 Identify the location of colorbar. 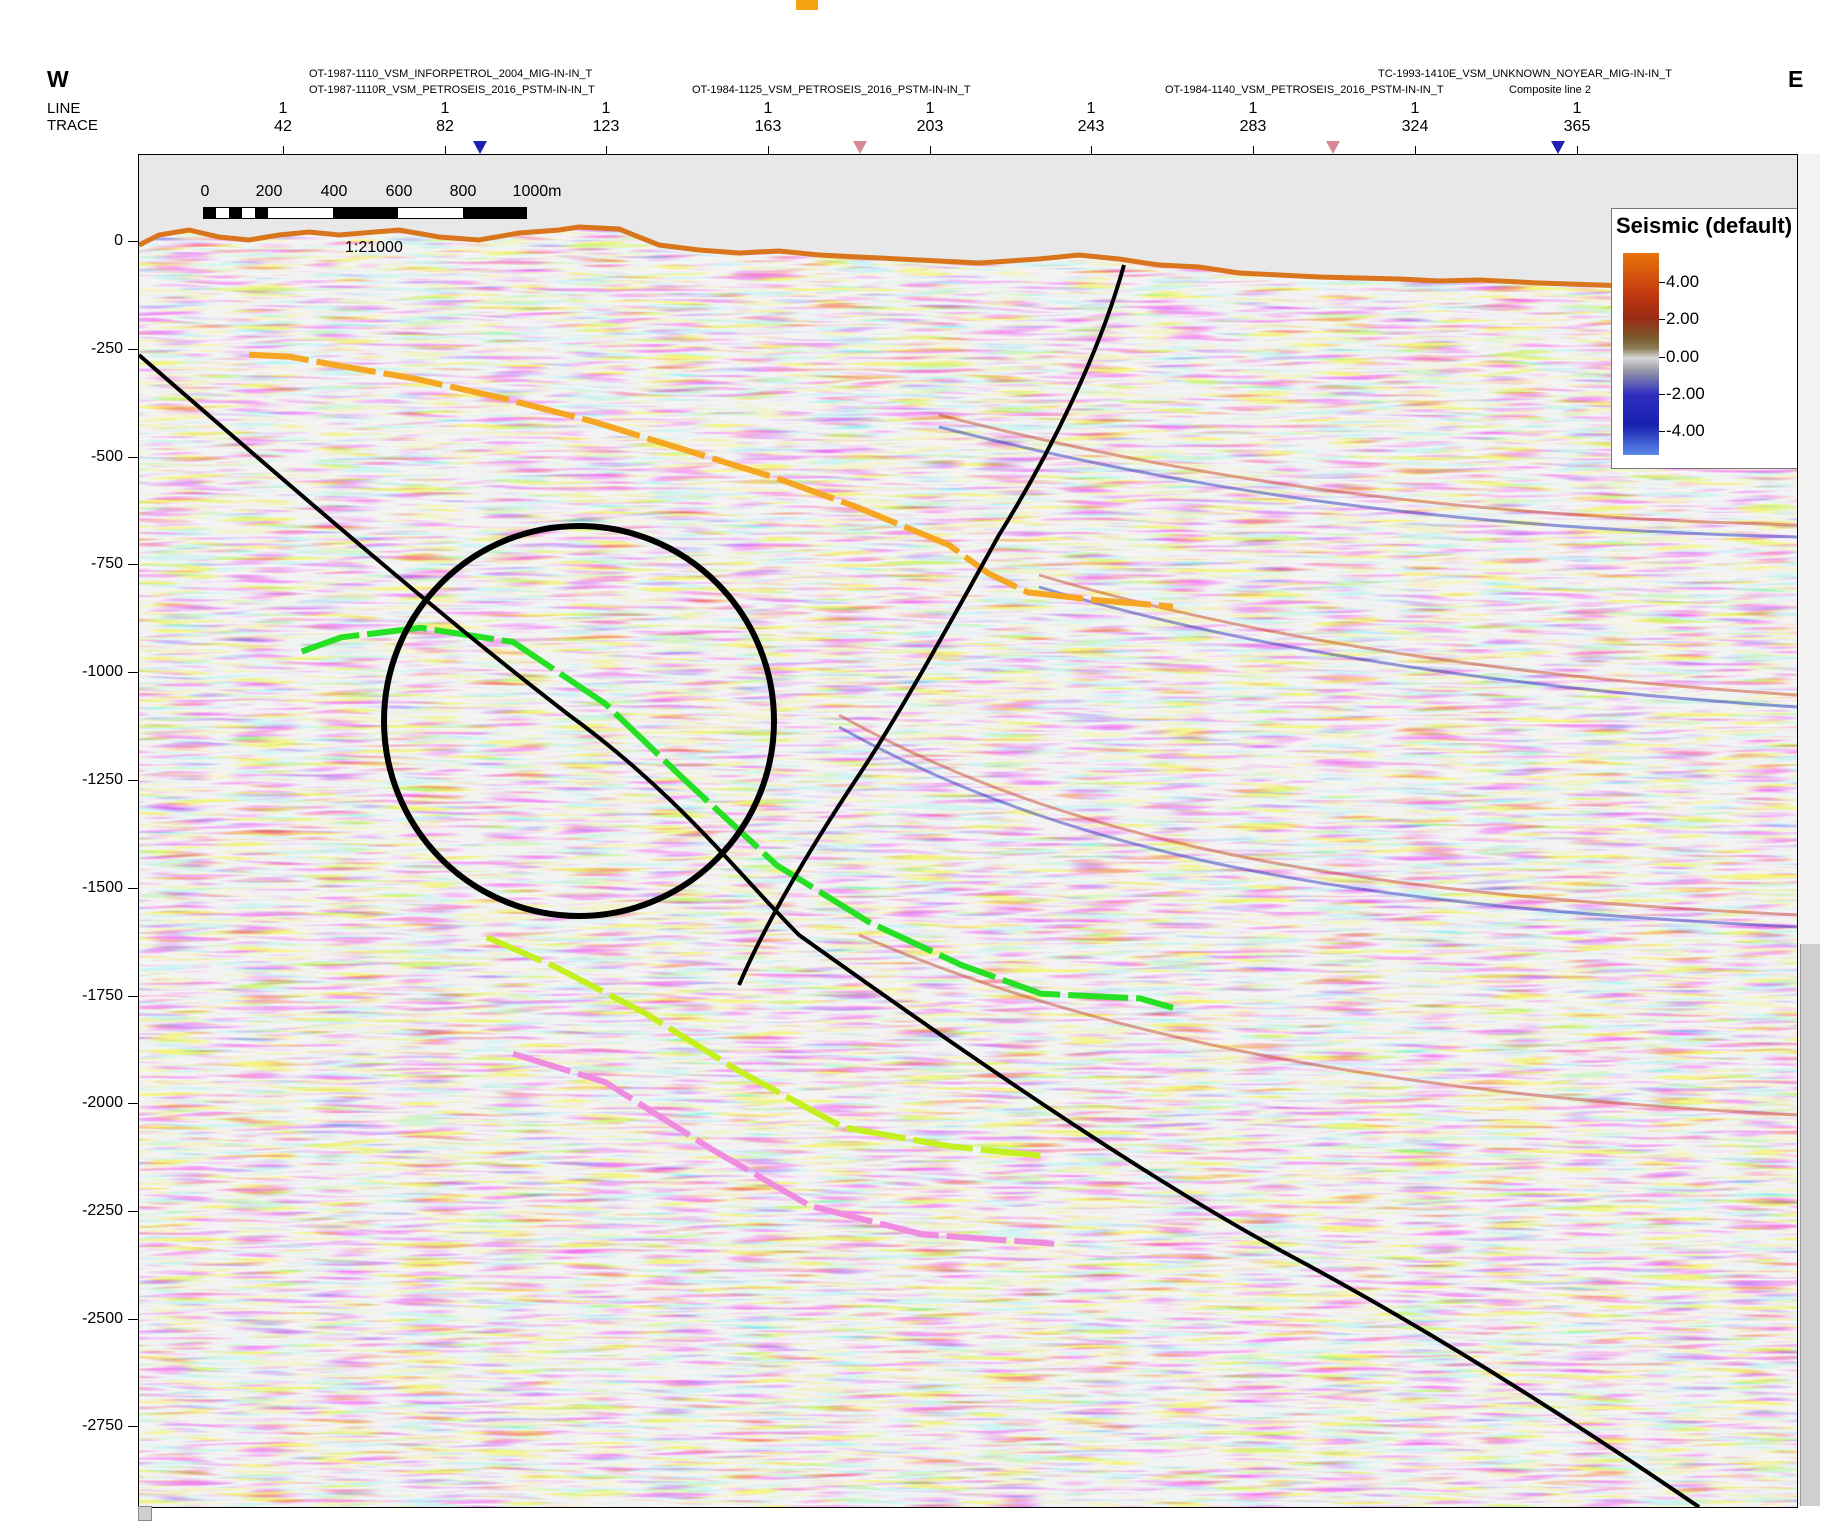
(1641, 354).